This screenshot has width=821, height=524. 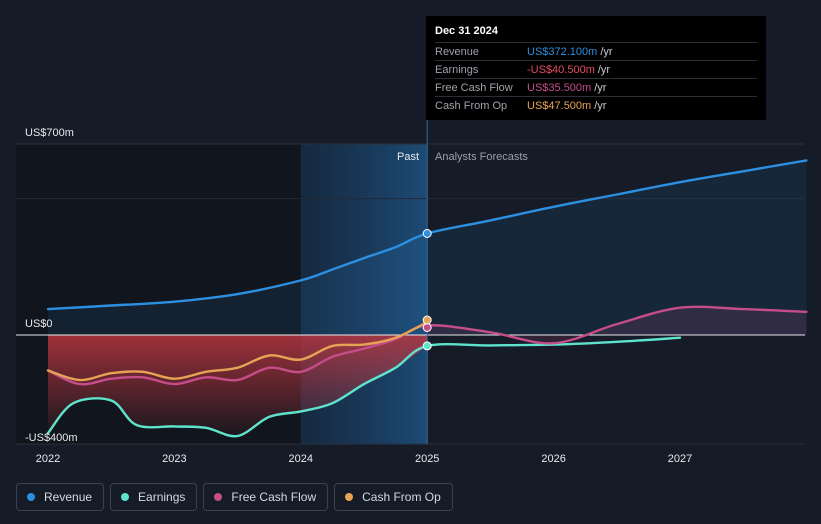 I want to click on x-tick-label: 2026, so click(x=553, y=459).